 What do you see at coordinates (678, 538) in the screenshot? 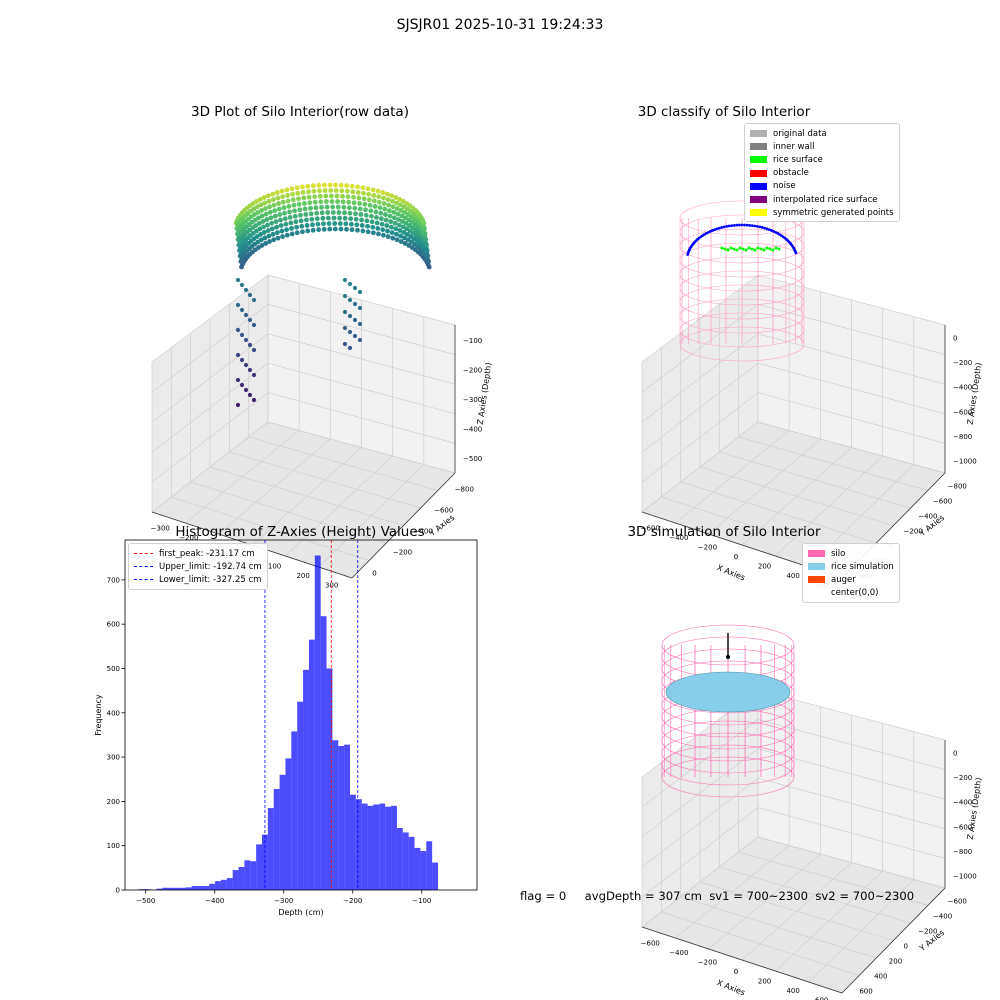
I see `x-tick-label: −400` at bounding box center [678, 538].